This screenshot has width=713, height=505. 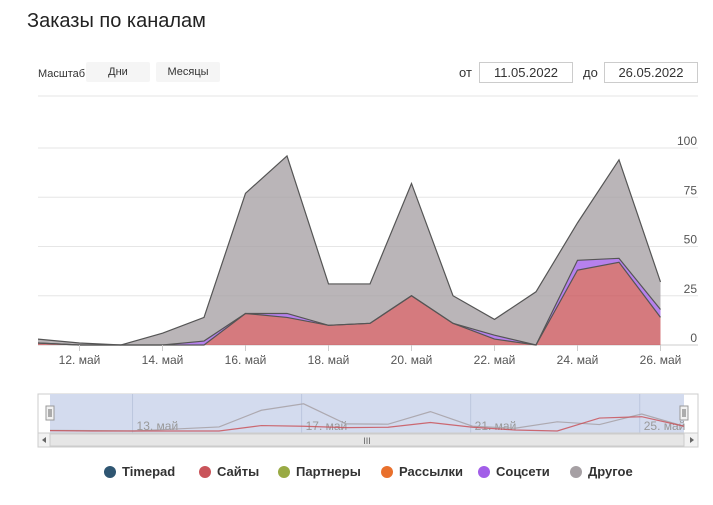 What do you see at coordinates (610, 471) in the screenshot?
I see `legend-label: Другое` at bounding box center [610, 471].